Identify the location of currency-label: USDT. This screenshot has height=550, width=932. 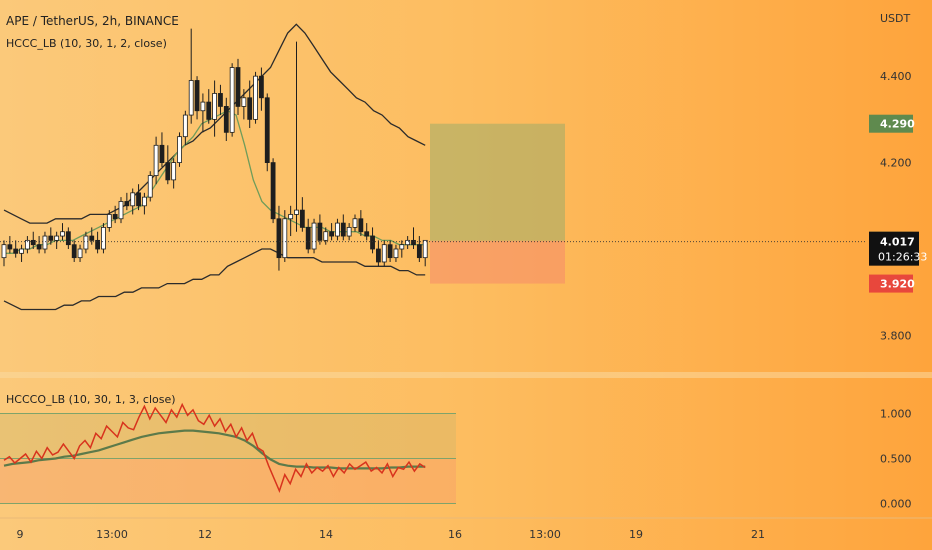
(895, 18).